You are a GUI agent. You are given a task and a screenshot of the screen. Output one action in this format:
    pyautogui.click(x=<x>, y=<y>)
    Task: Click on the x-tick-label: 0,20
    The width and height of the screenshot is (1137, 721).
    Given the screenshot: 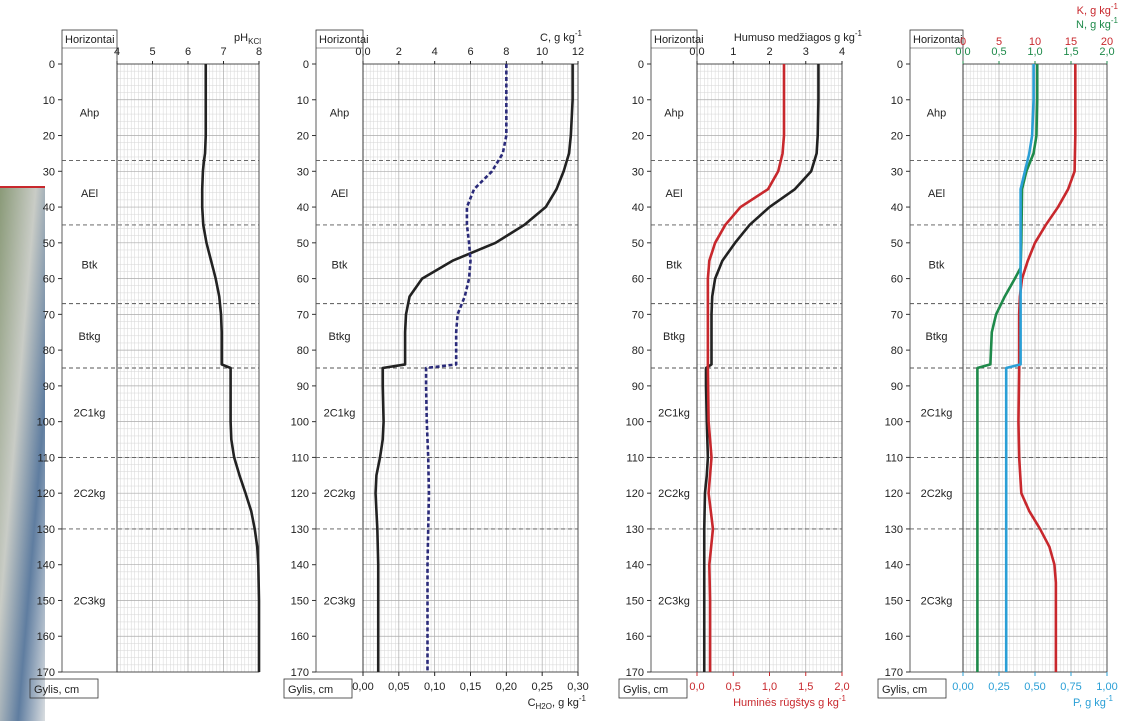 What is the action you would take?
    pyautogui.click(x=506, y=687)
    